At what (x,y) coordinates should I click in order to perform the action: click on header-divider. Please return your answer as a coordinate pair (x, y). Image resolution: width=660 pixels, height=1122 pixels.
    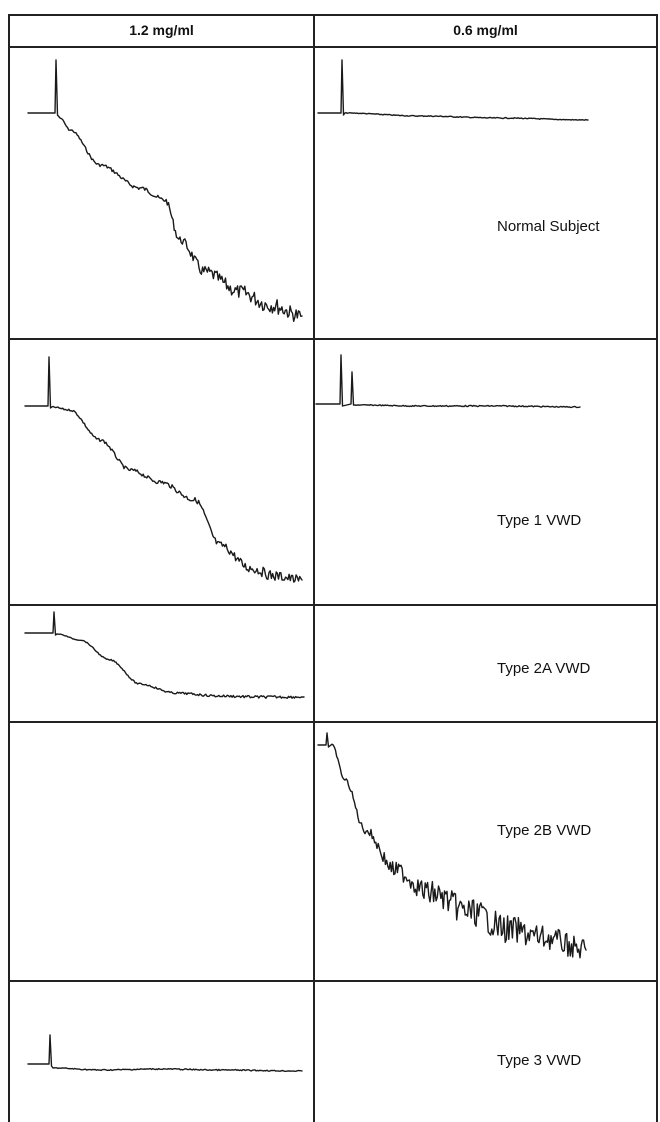
    Looking at the image, I should click on (333, 47).